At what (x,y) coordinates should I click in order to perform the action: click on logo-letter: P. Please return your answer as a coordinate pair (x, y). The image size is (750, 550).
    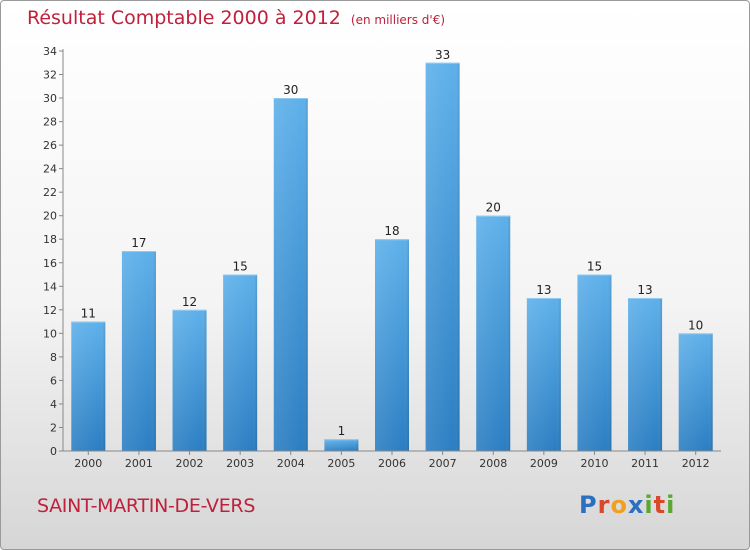
    Looking at the image, I should click on (588, 505).